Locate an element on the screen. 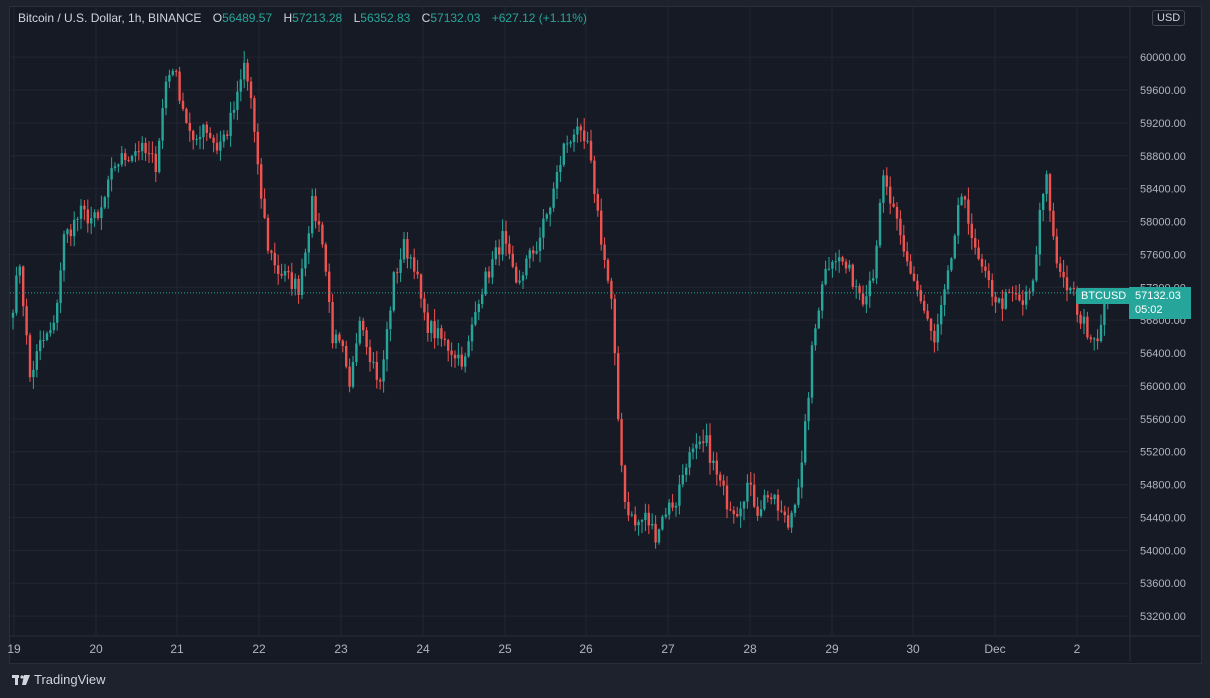 This screenshot has height=698, width=1210. symbol-title: Bitcoin / U.S. Dollar, 1h, BINANCE is located at coordinates (110, 18).